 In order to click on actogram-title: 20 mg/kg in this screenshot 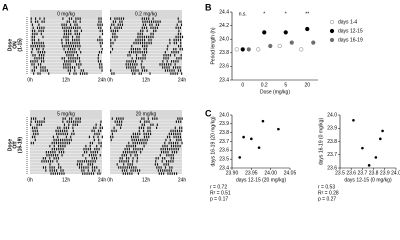, I will do `click(146, 114)`.